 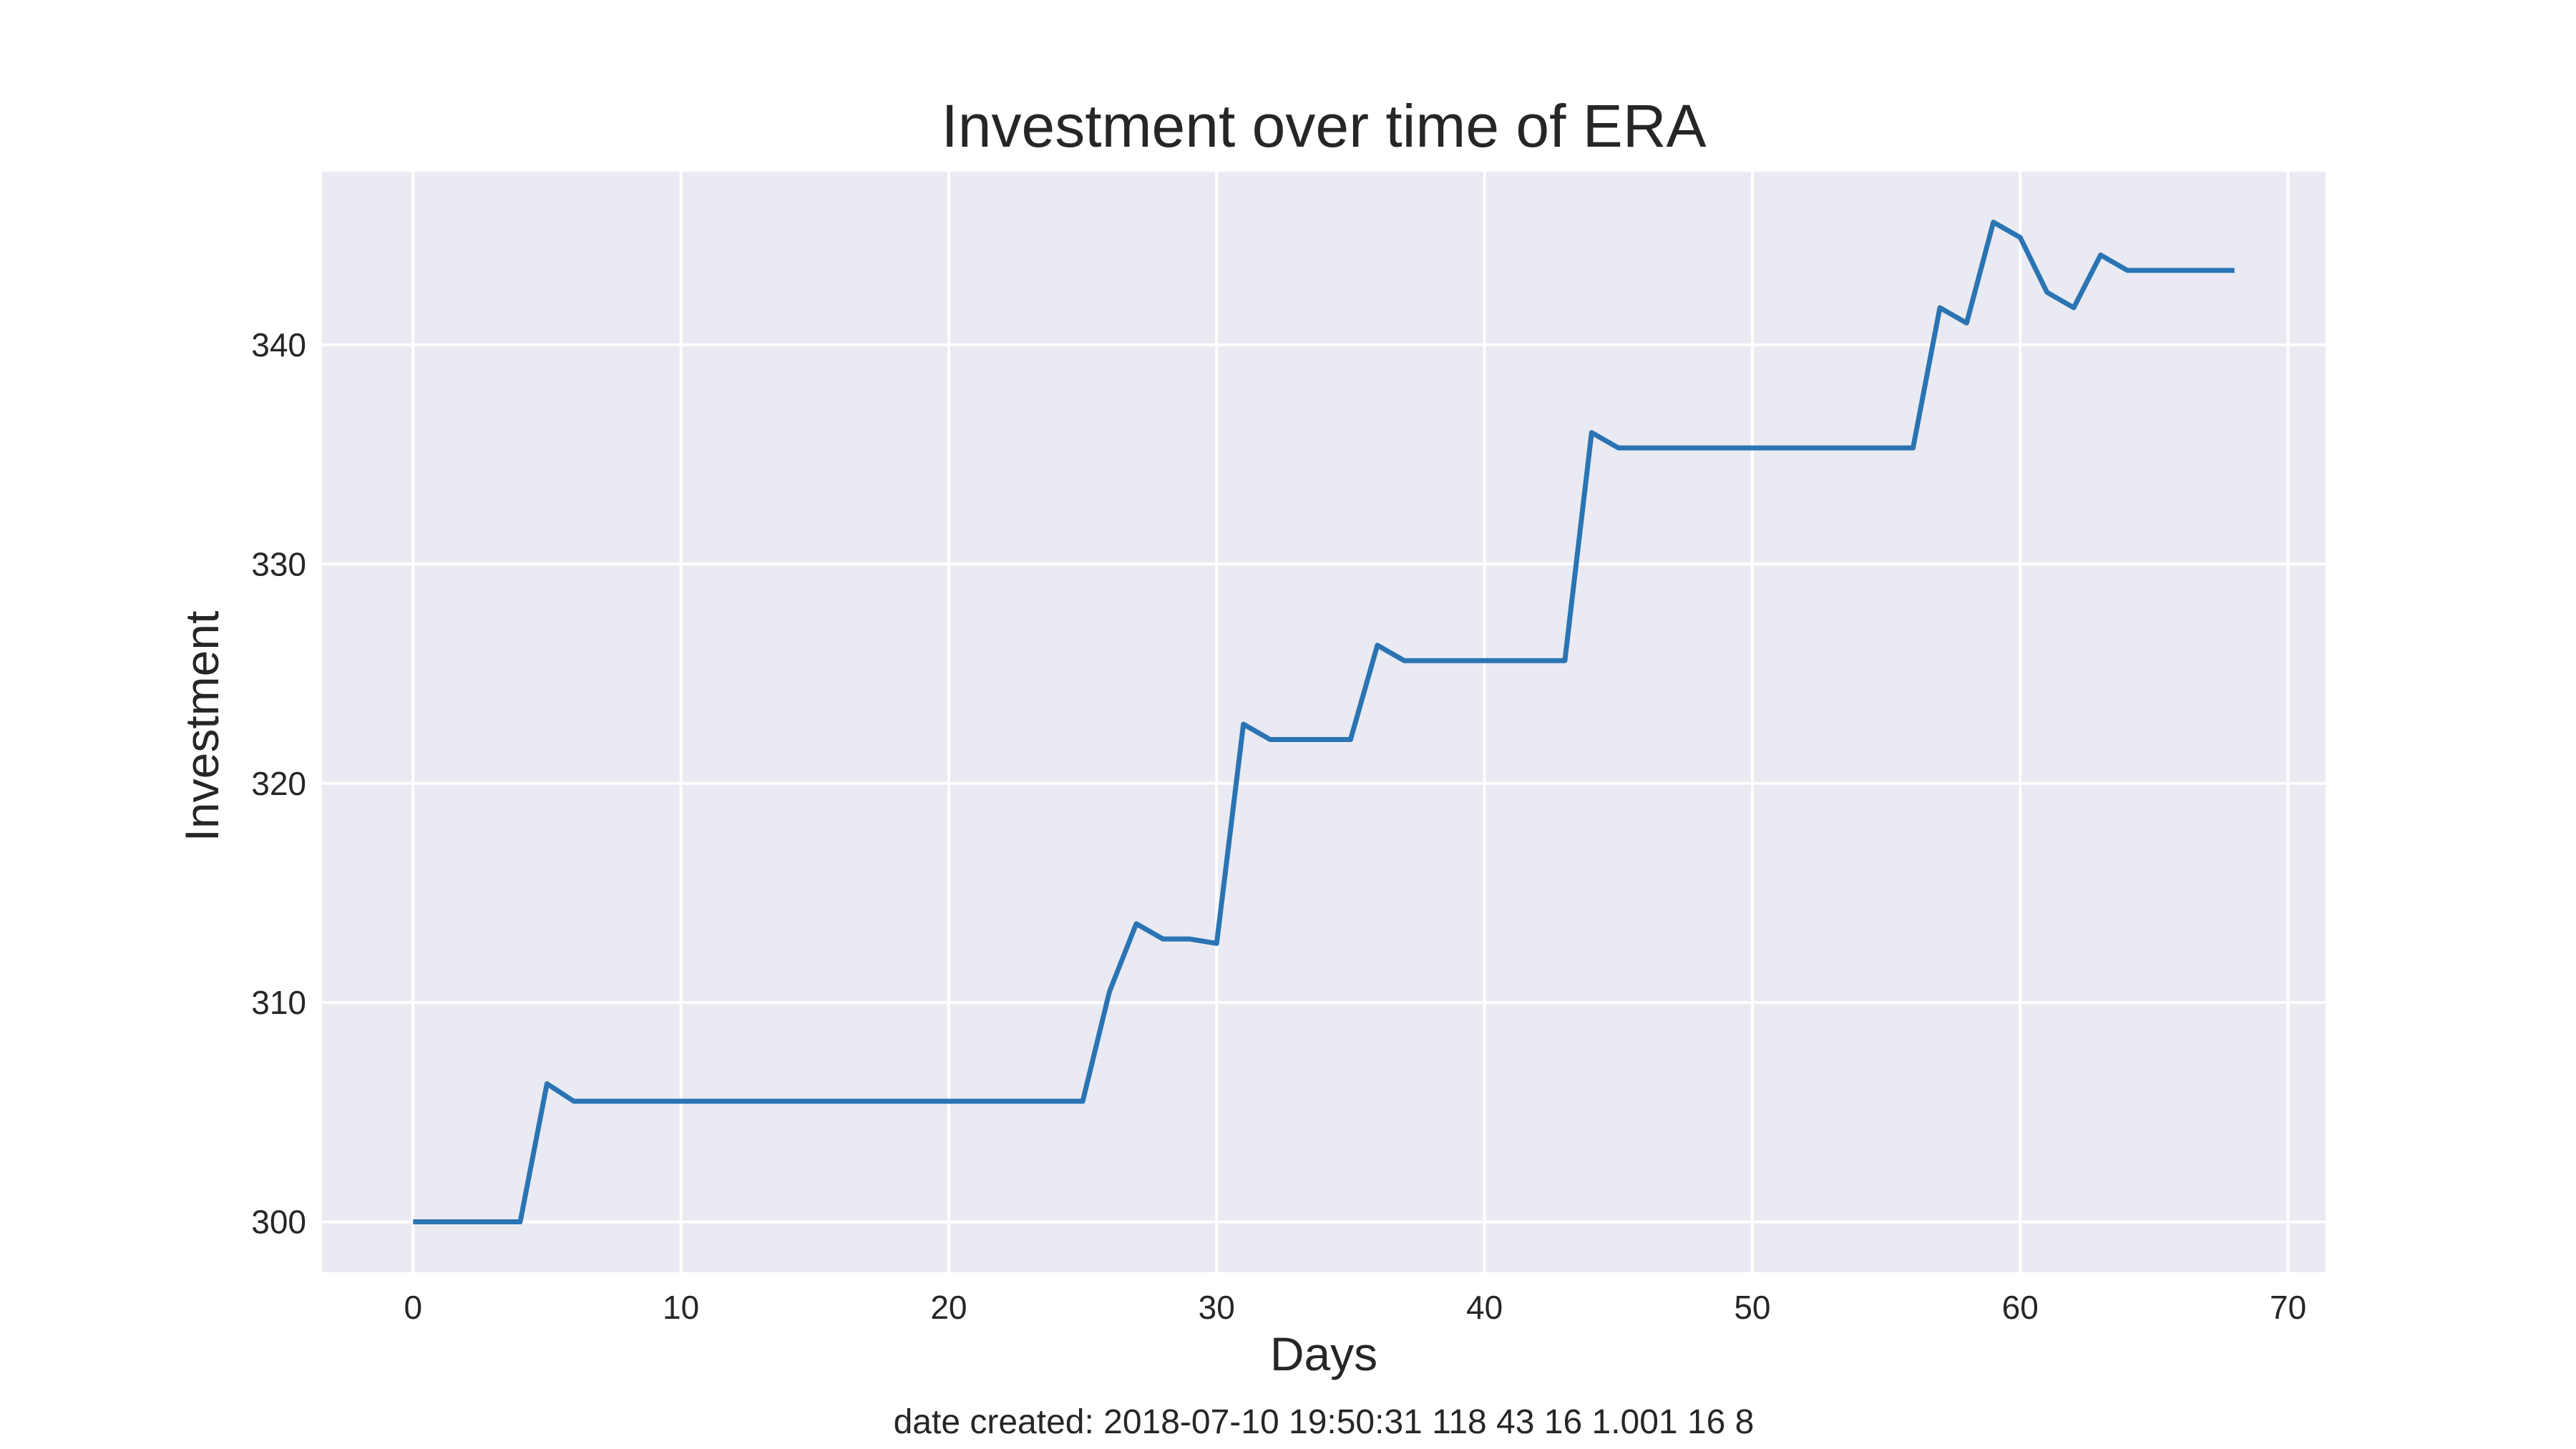 What do you see at coordinates (1323, 1353) in the screenshot?
I see `x-axis-label: Days` at bounding box center [1323, 1353].